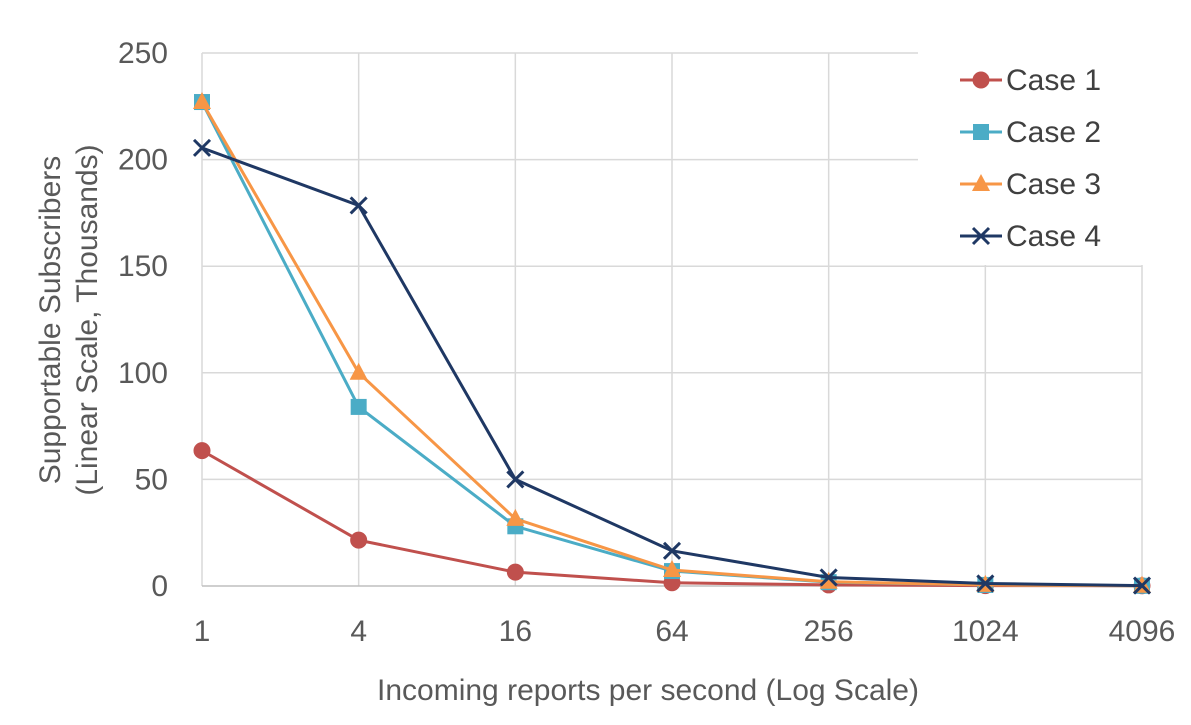  Describe the element at coordinates (87, 319) in the screenshot. I see `y-axis-title-line2: (Linear Scale, Thousands)` at that location.